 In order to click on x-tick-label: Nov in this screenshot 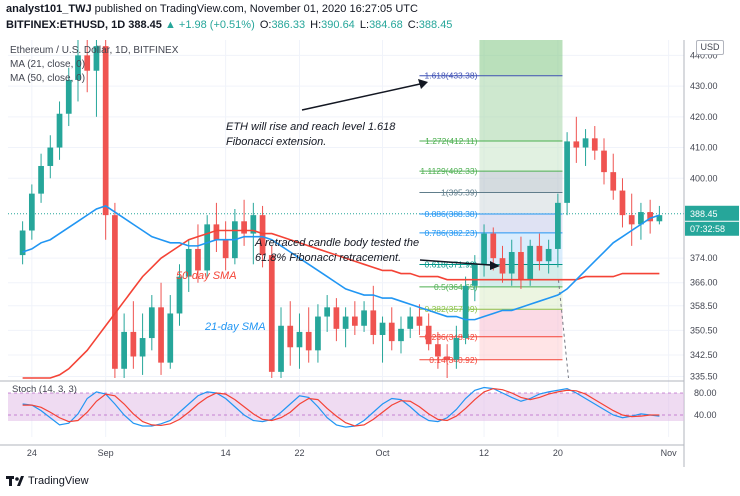, I will do `click(669, 453)`.